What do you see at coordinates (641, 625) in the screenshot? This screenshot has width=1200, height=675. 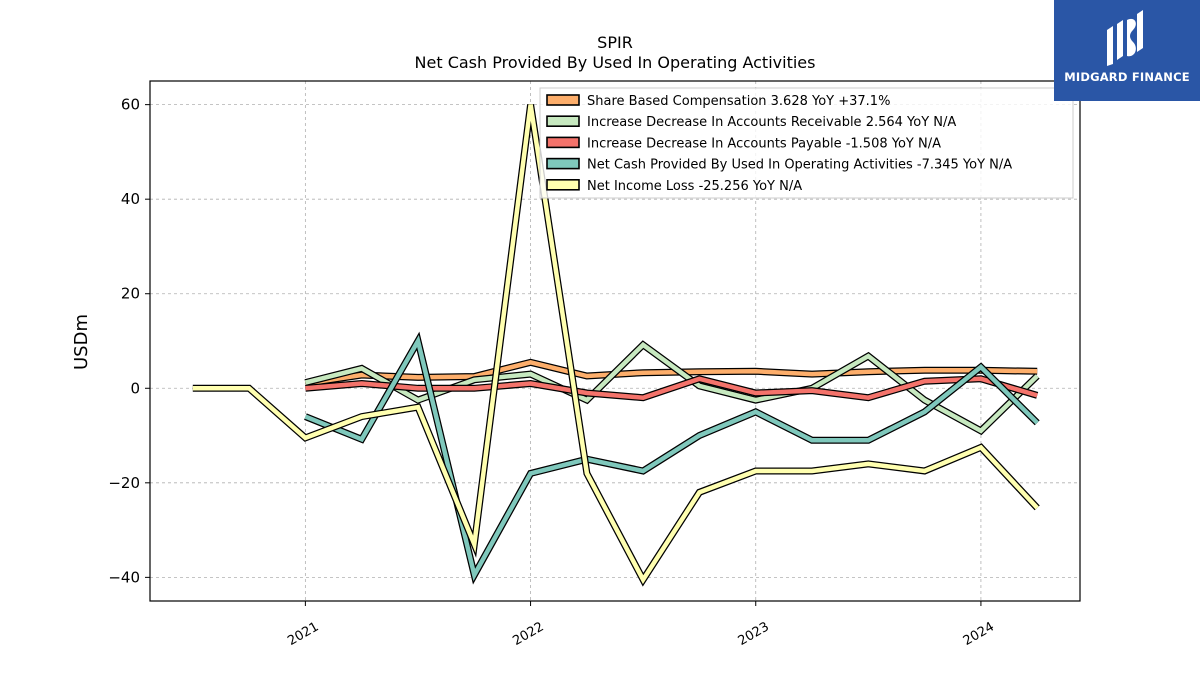 I see `x-axis-ticks: 2021 2022 2023 2024` at bounding box center [641, 625].